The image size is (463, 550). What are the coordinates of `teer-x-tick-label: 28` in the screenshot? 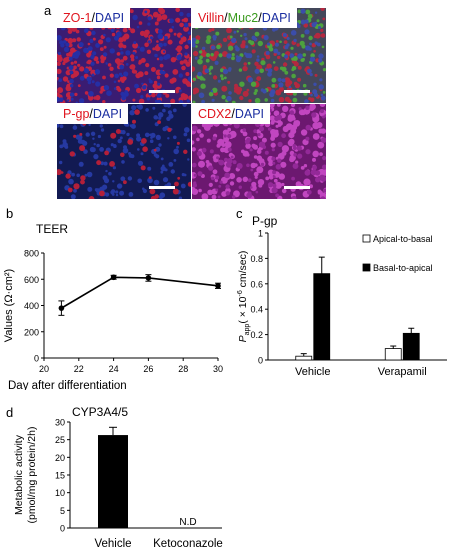 It's located at (183, 369).